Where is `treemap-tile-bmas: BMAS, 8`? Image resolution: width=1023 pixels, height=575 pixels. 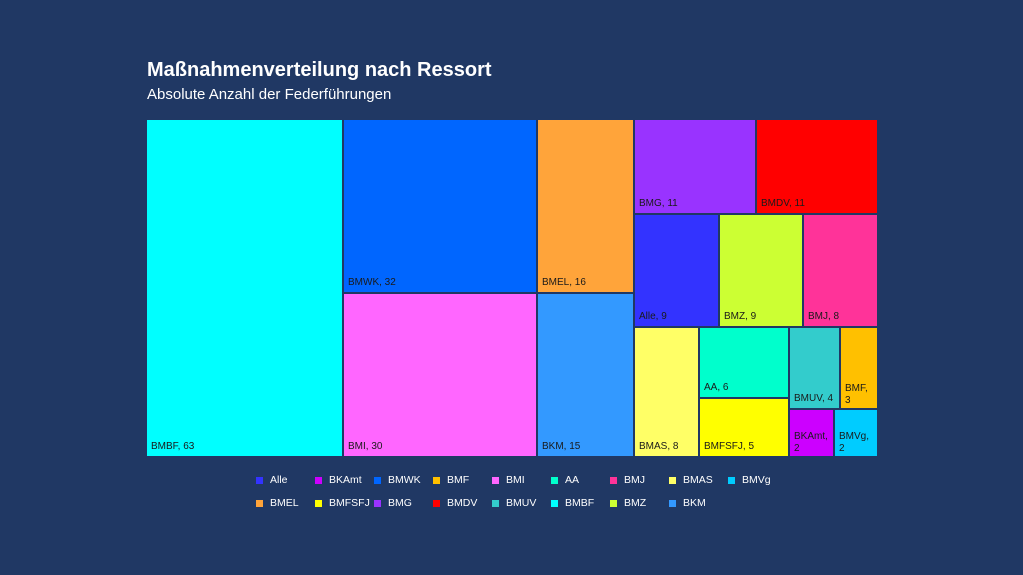 treemap-tile-bmas: BMAS, 8 is located at coordinates (666, 392).